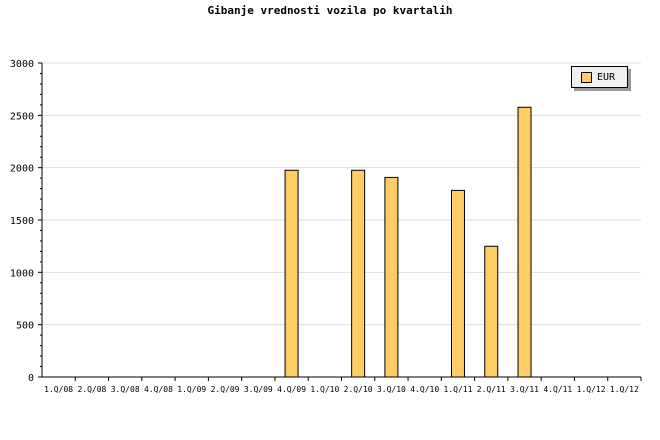 This screenshot has width=660, height=440. Describe the element at coordinates (25, 326) in the screenshot. I see `y-tick-label: 500` at that location.